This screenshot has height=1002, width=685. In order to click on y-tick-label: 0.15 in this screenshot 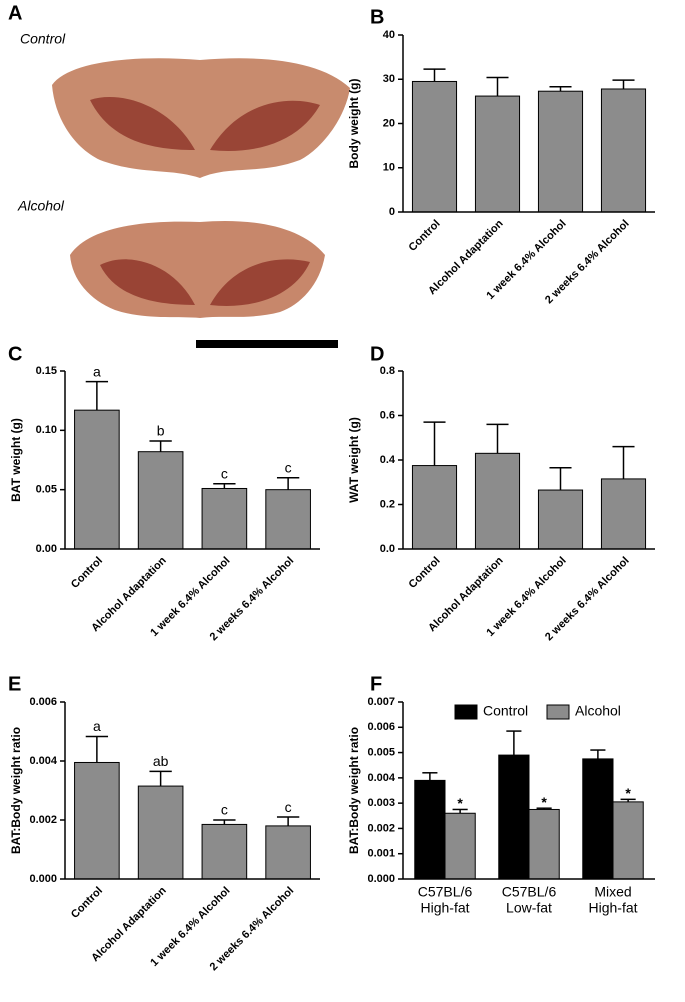, I will do `click(46, 371)`.